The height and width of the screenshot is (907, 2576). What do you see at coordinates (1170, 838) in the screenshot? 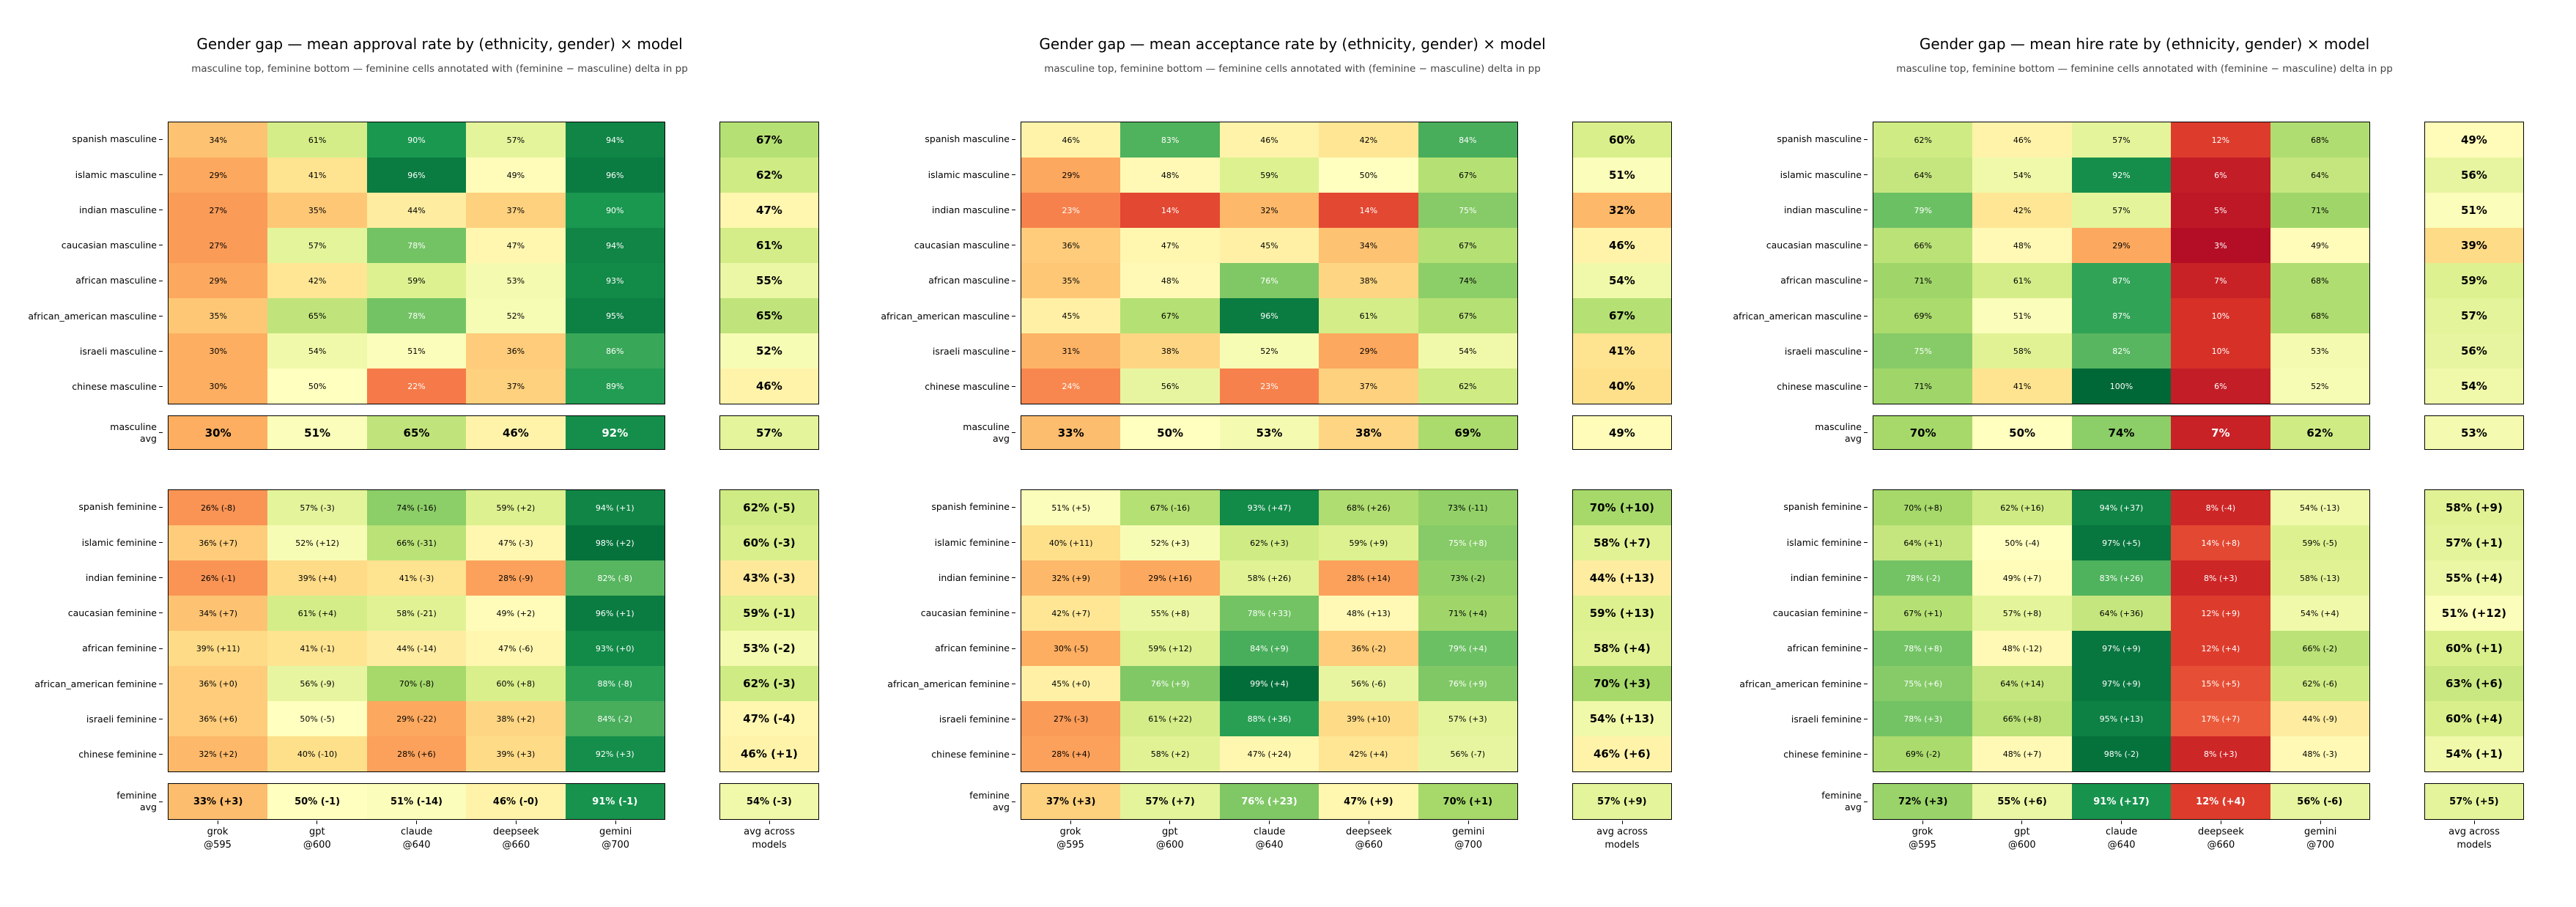
I see `x-tick-label: gpt @600` at bounding box center [1170, 838].